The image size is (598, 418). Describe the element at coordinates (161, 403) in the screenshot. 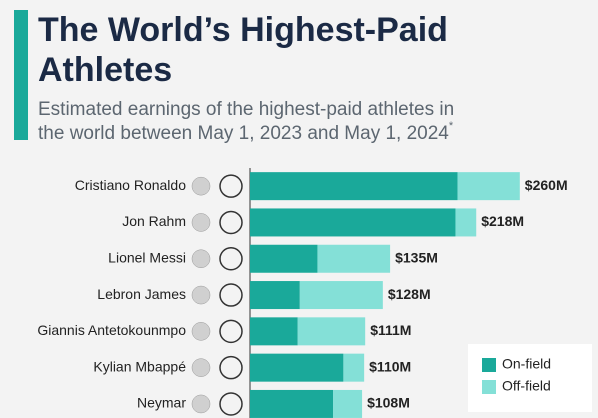

I see `y-tick-label: Neymar` at that location.